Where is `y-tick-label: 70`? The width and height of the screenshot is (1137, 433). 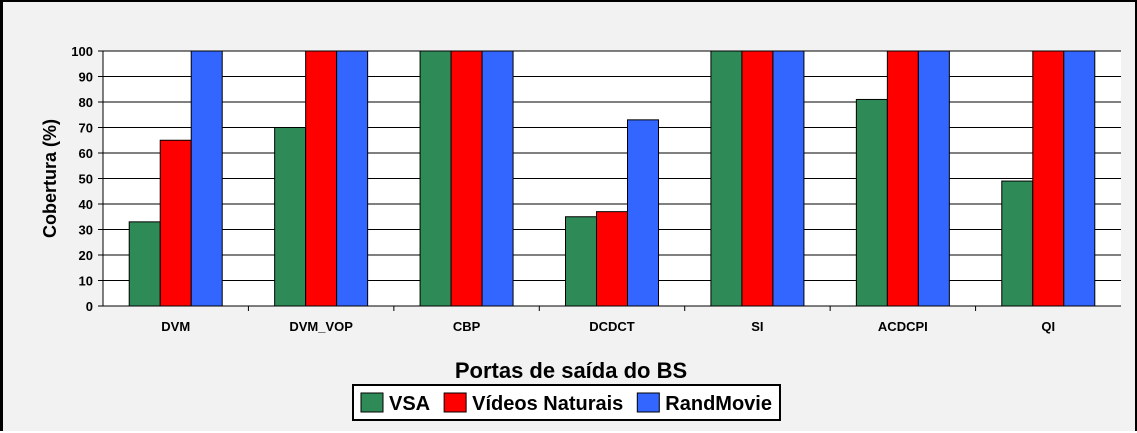
y-tick-label: 70 is located at coordinates (86, 128).